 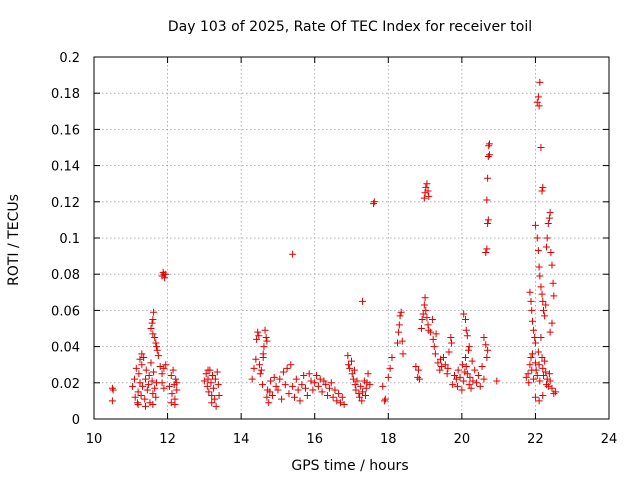 I want to click on y-tick-label: 0.18, so click(x=65, y=94).